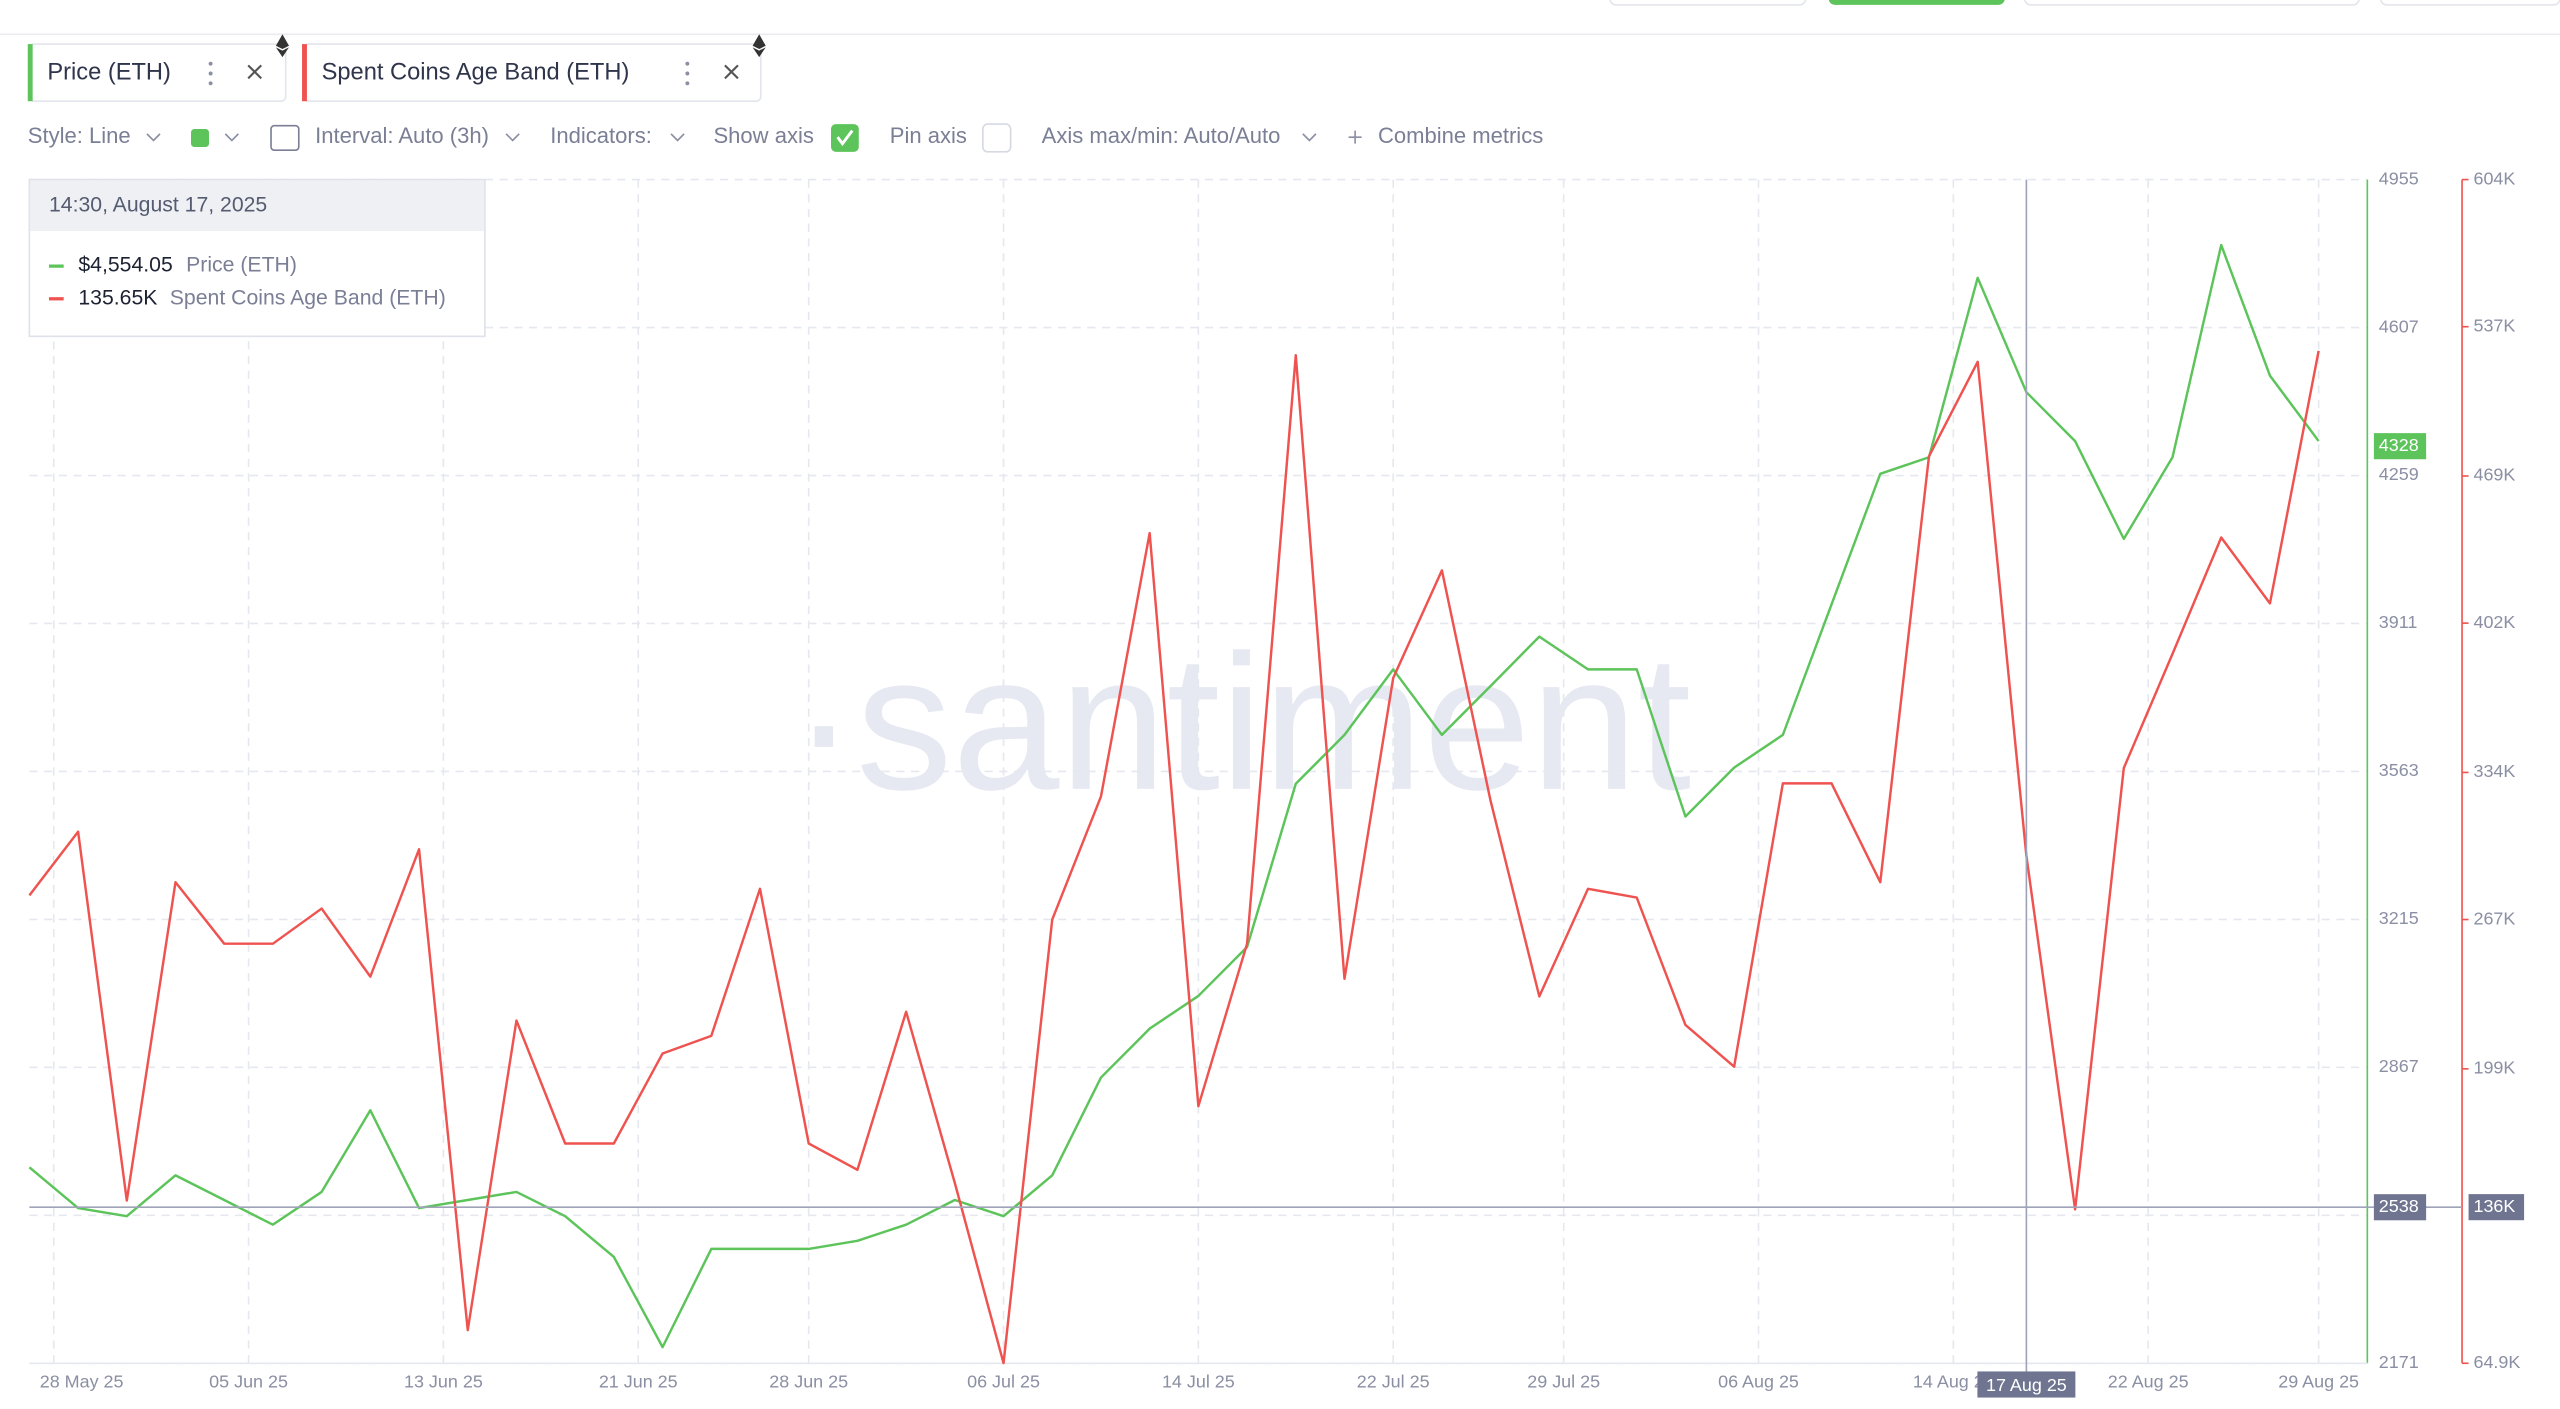 This screenshot has width=2560, height=1409. I want to click on x-tick-label: 22 Aug 25, so click(2148, 1382).